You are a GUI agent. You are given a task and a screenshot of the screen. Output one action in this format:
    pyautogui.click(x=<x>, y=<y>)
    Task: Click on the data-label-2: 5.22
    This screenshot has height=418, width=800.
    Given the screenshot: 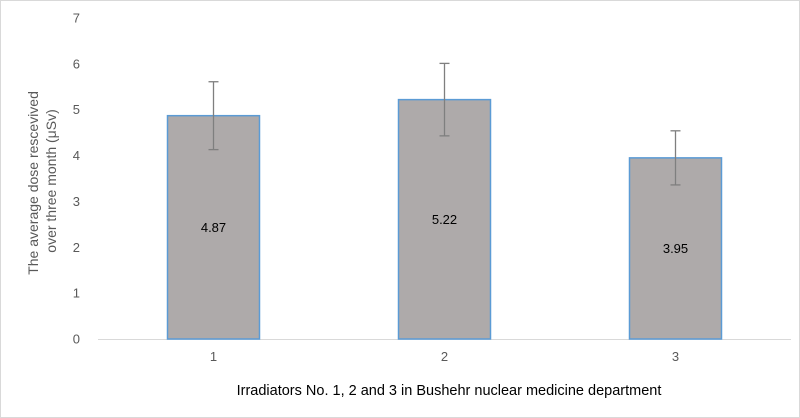 What is the action you would take?
    pyautogui.click(x=444, y=219)
    